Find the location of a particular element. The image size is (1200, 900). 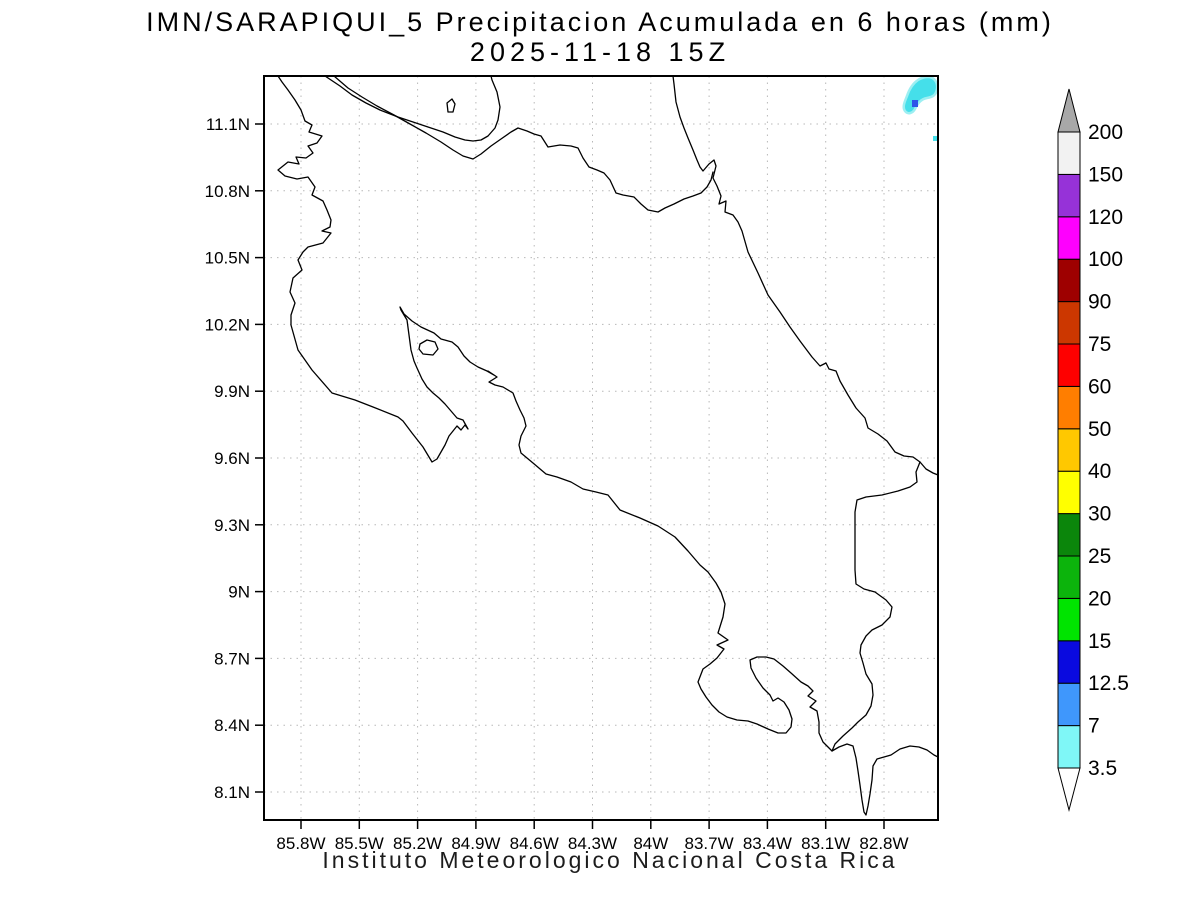

lon-tick-label: 84.6W is located at coordinates (534, 843).